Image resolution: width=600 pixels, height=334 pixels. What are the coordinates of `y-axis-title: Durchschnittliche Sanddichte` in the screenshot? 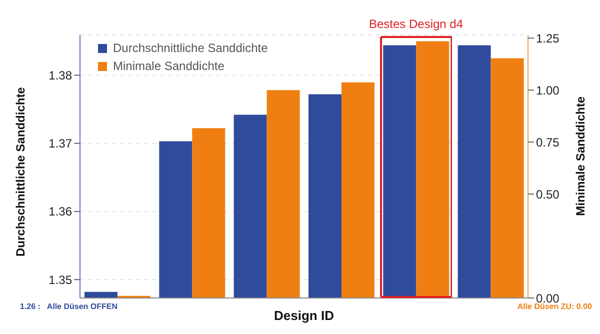 It's located at (20, 171).